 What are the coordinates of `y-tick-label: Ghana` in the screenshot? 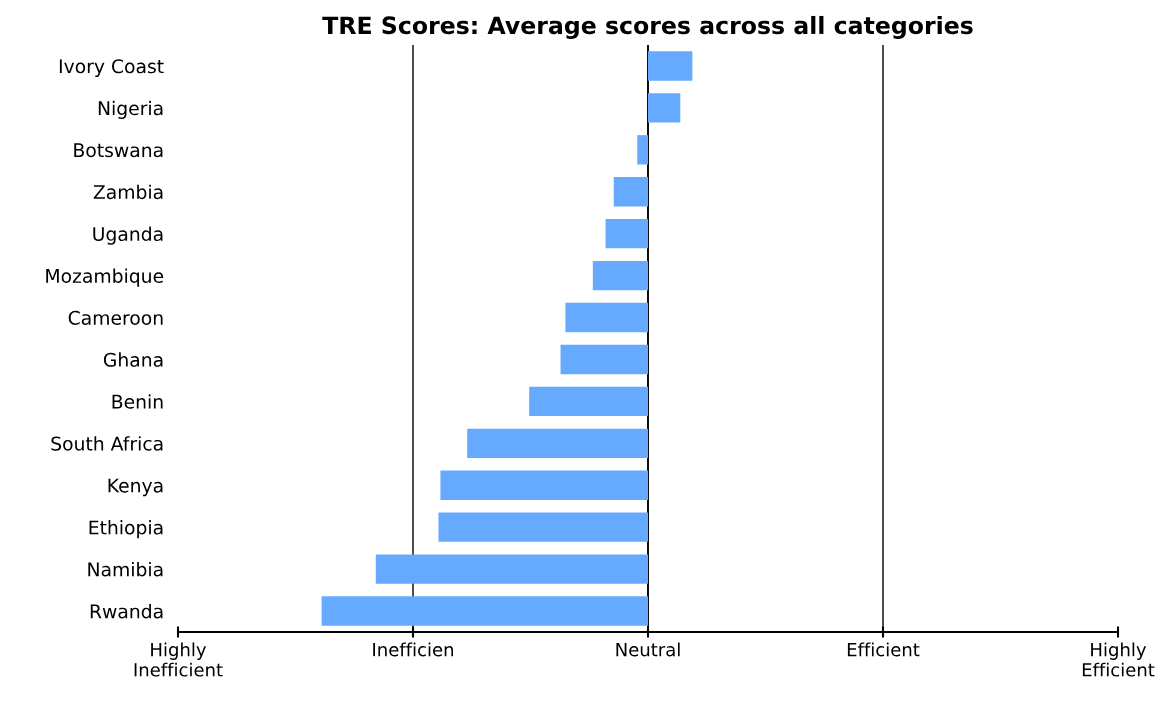 It's located at (133, 359).